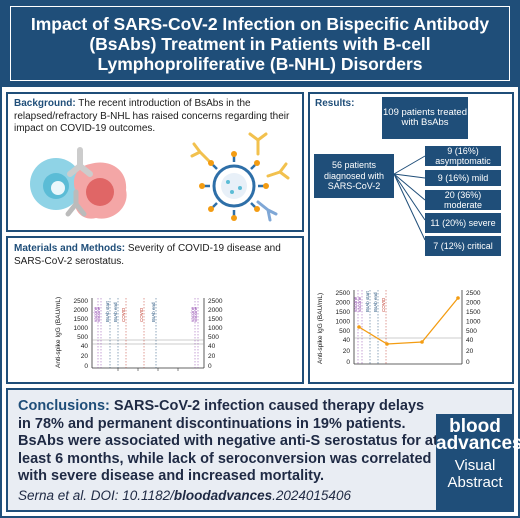 The image size is (520, 518). I want to click on citation-suffix: .2024015406, so click(311, 495).